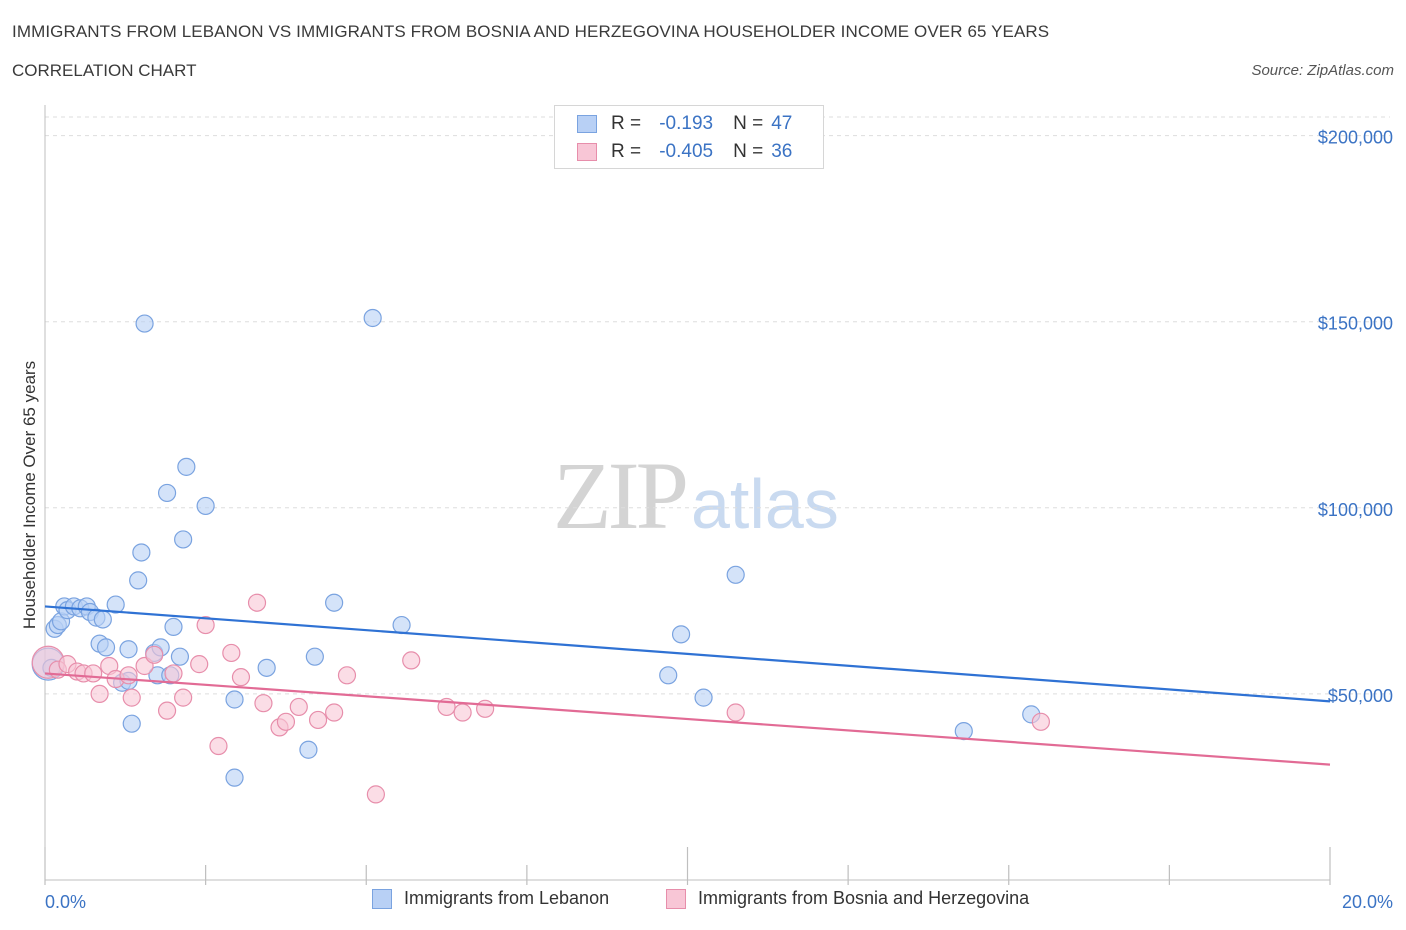  What do you see at coordinates (1367, 902) in the screenshot?
I see `x-tick-label: 20.0%` at bounding box center [1367, 902].